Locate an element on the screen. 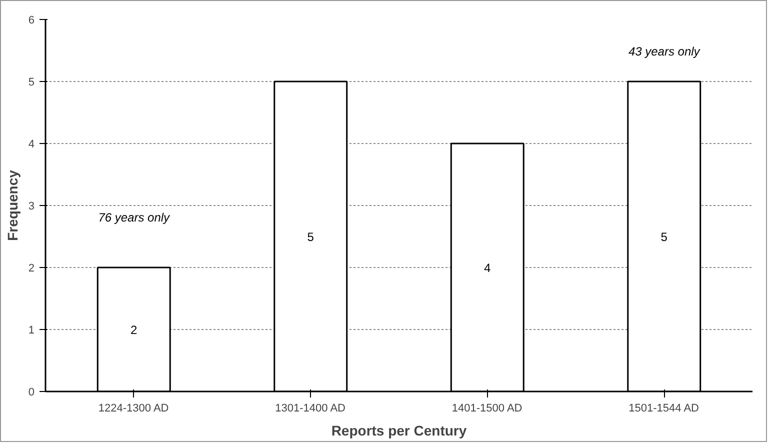 The image size is (771, 446). y-axis-title: Frequency is located at coordinates (12, 205).